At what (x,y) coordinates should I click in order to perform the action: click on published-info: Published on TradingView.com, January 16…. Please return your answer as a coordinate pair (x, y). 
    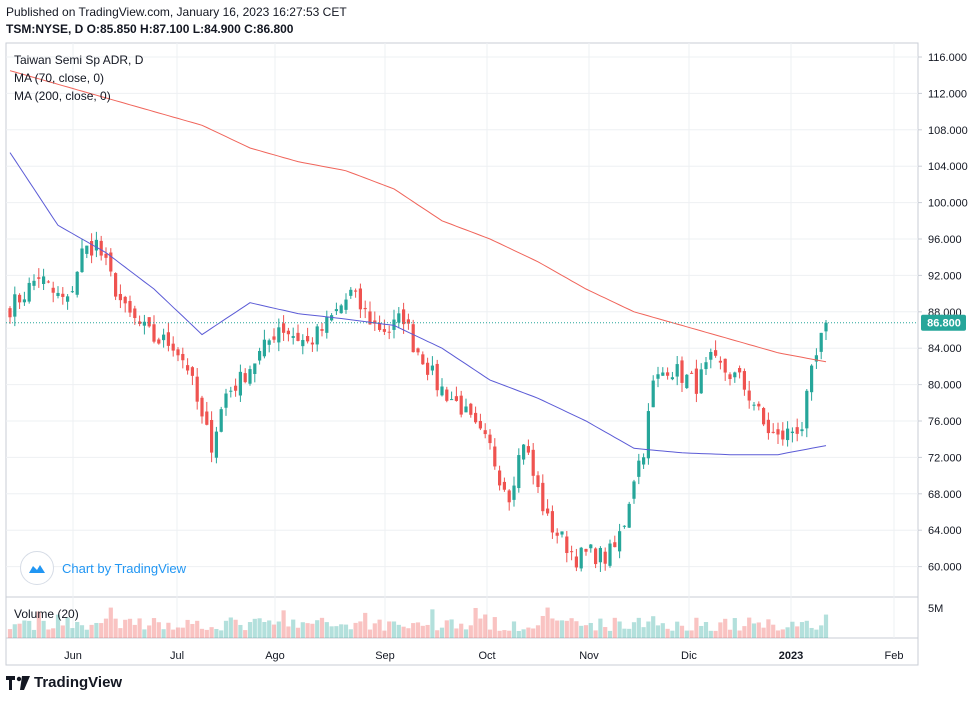
    Looking at the image, I should click on (176, 12).